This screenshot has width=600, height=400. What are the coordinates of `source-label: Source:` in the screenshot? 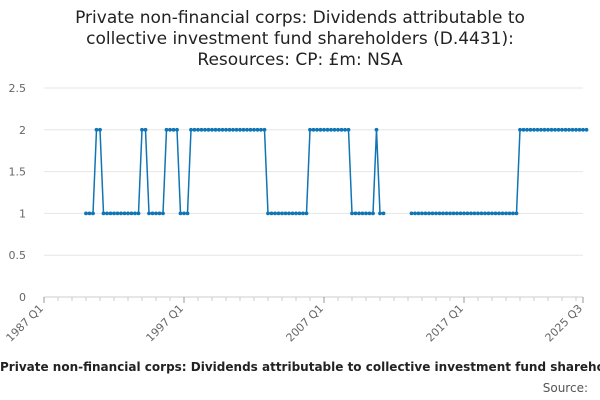 It's located at (565, 388).